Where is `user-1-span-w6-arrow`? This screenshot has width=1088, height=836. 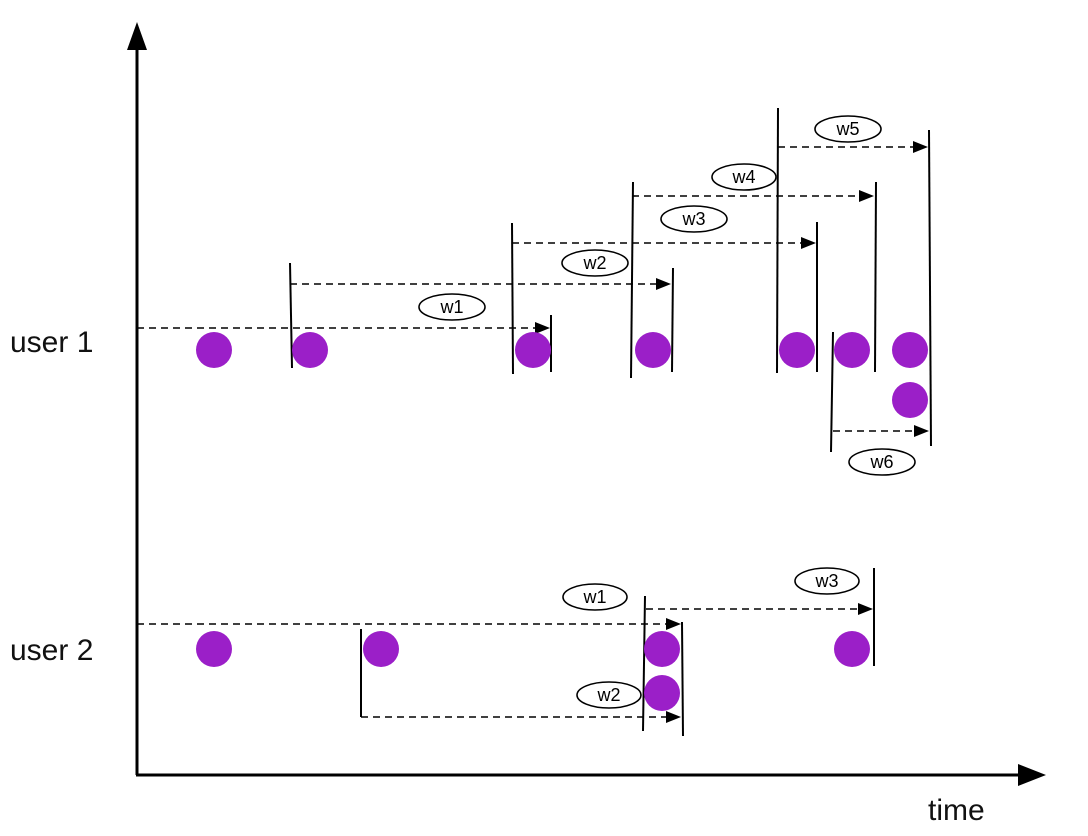
user-1-span-w6-arrow is located at coordinates (921, 431).